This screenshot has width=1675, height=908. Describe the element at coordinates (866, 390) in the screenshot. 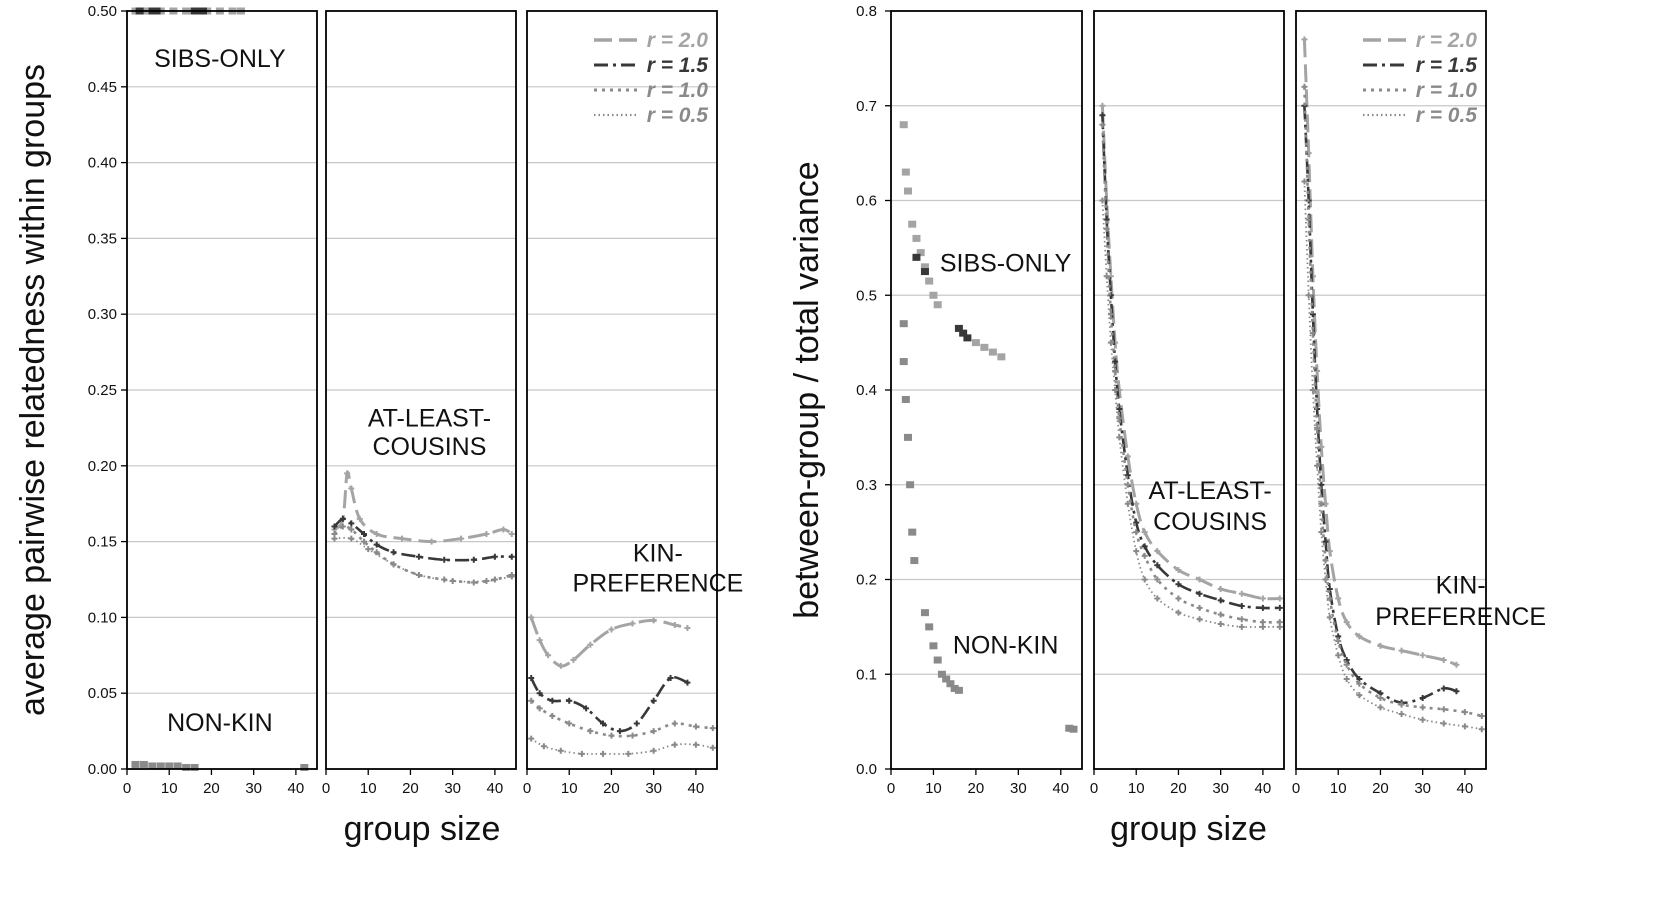

I see `y-tick-label: 0.4` at that location.